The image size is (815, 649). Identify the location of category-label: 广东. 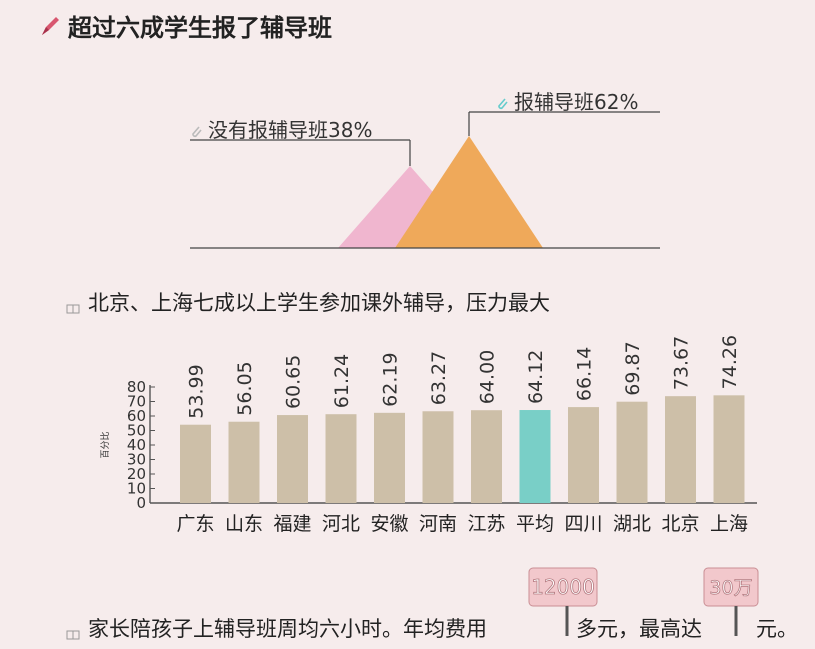
(195, 524).